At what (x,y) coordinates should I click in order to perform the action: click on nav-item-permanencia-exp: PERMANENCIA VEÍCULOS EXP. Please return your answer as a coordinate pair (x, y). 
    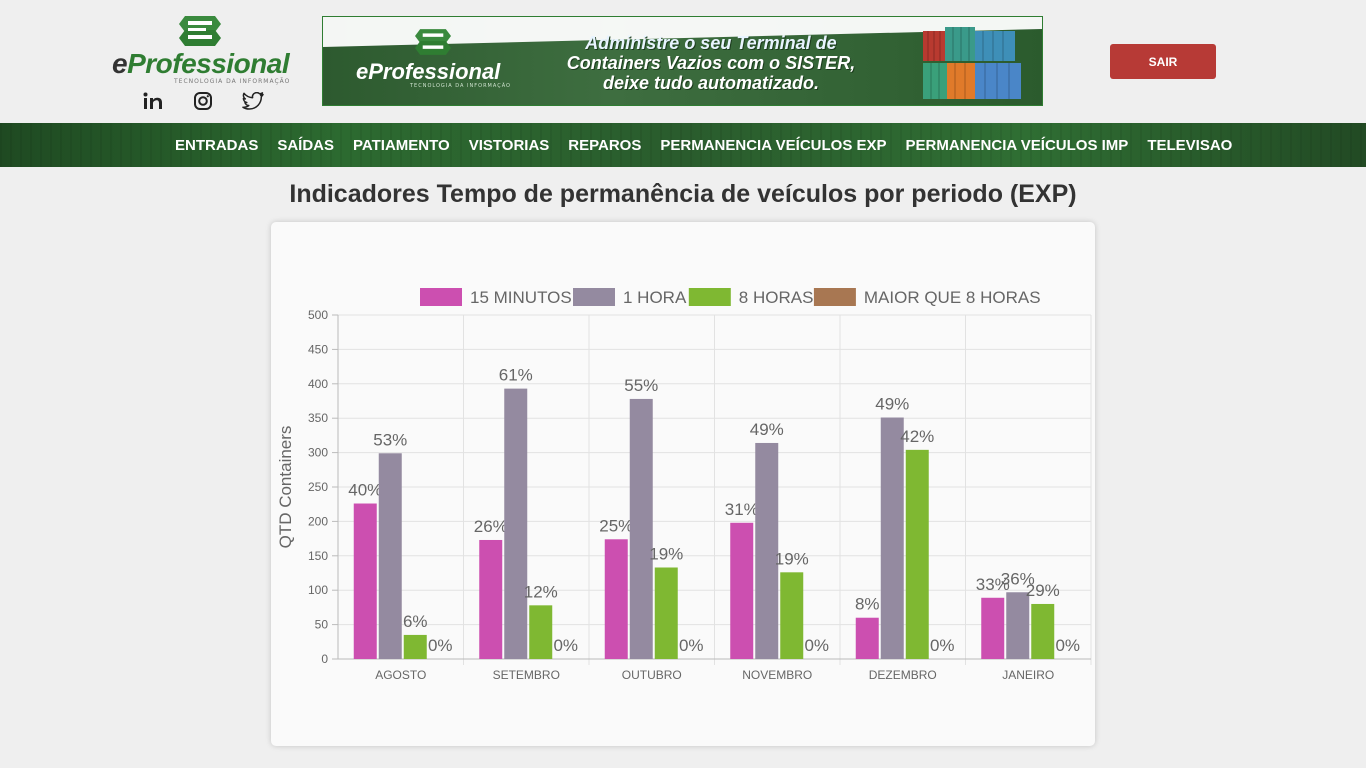
    Looking at the image, I should click on (773, 145).